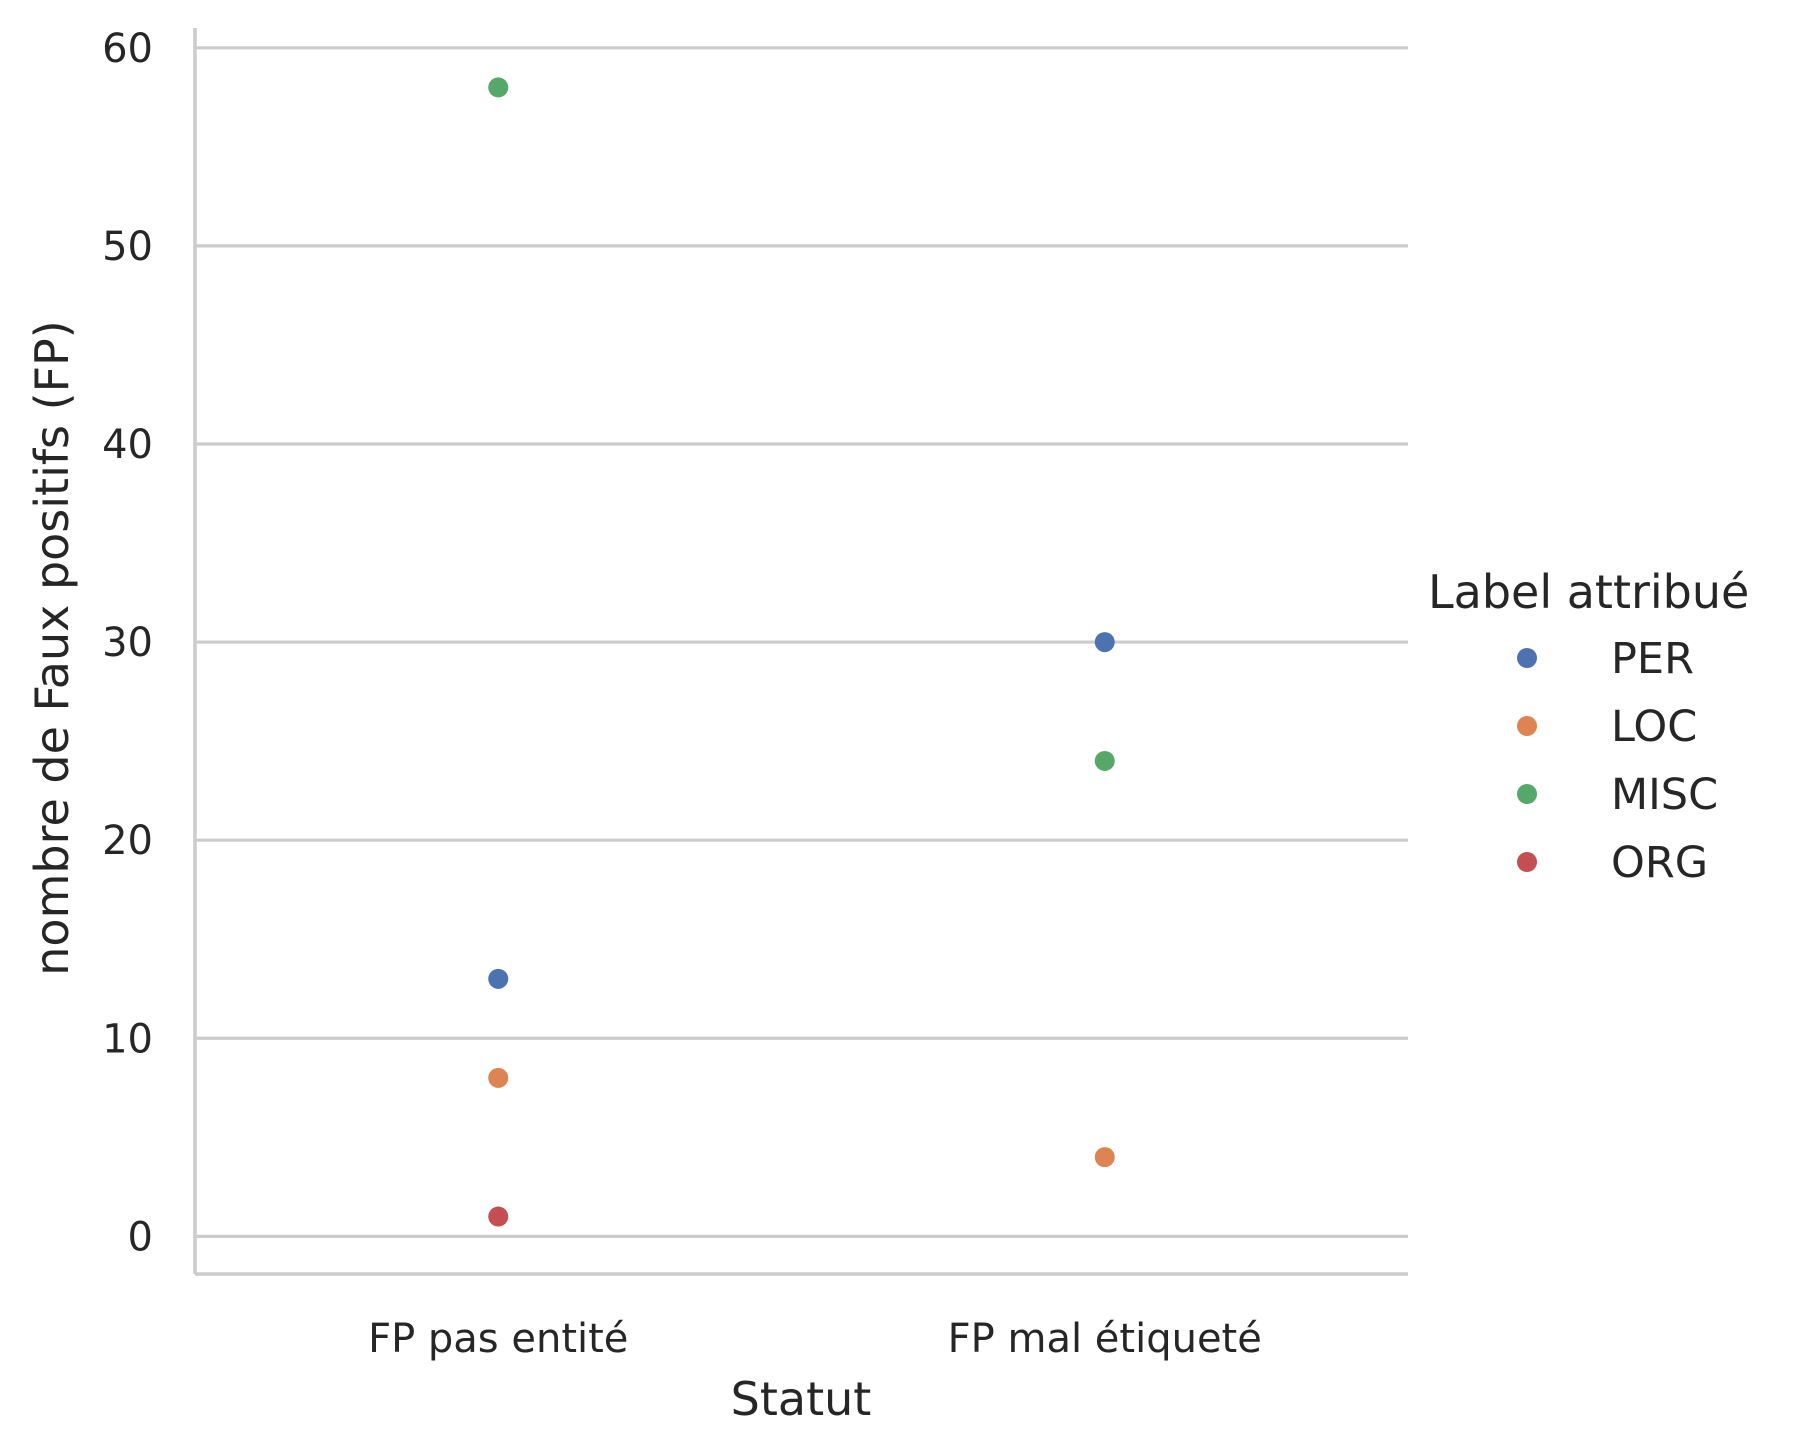  What do you see at coordinates (127, 247) in the screenshot?
I see `y-tick-label: 50` at bounding box center [127, 247].